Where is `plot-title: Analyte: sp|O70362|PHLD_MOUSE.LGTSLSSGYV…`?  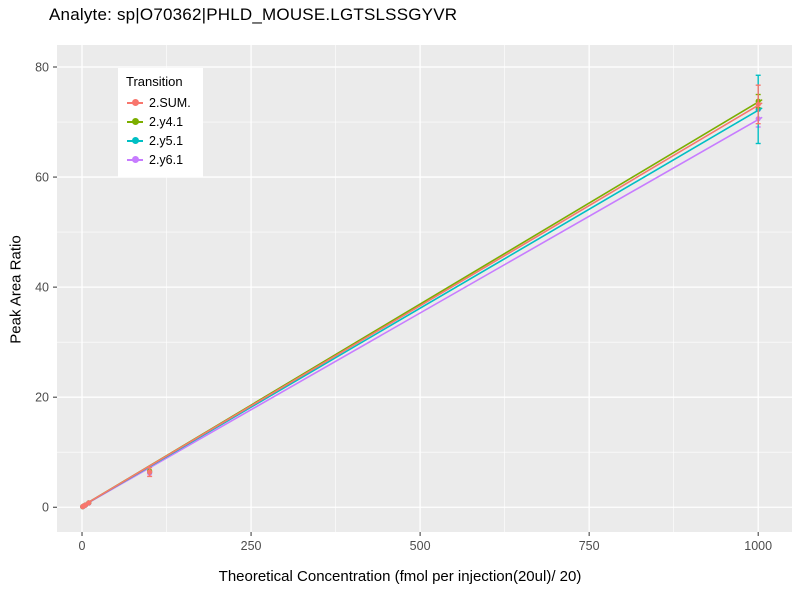
plot-title: Analyte: sp|O70362|PHLD_MOUSE.LGTSLSSGYV… is located at coordinates (253, 14).